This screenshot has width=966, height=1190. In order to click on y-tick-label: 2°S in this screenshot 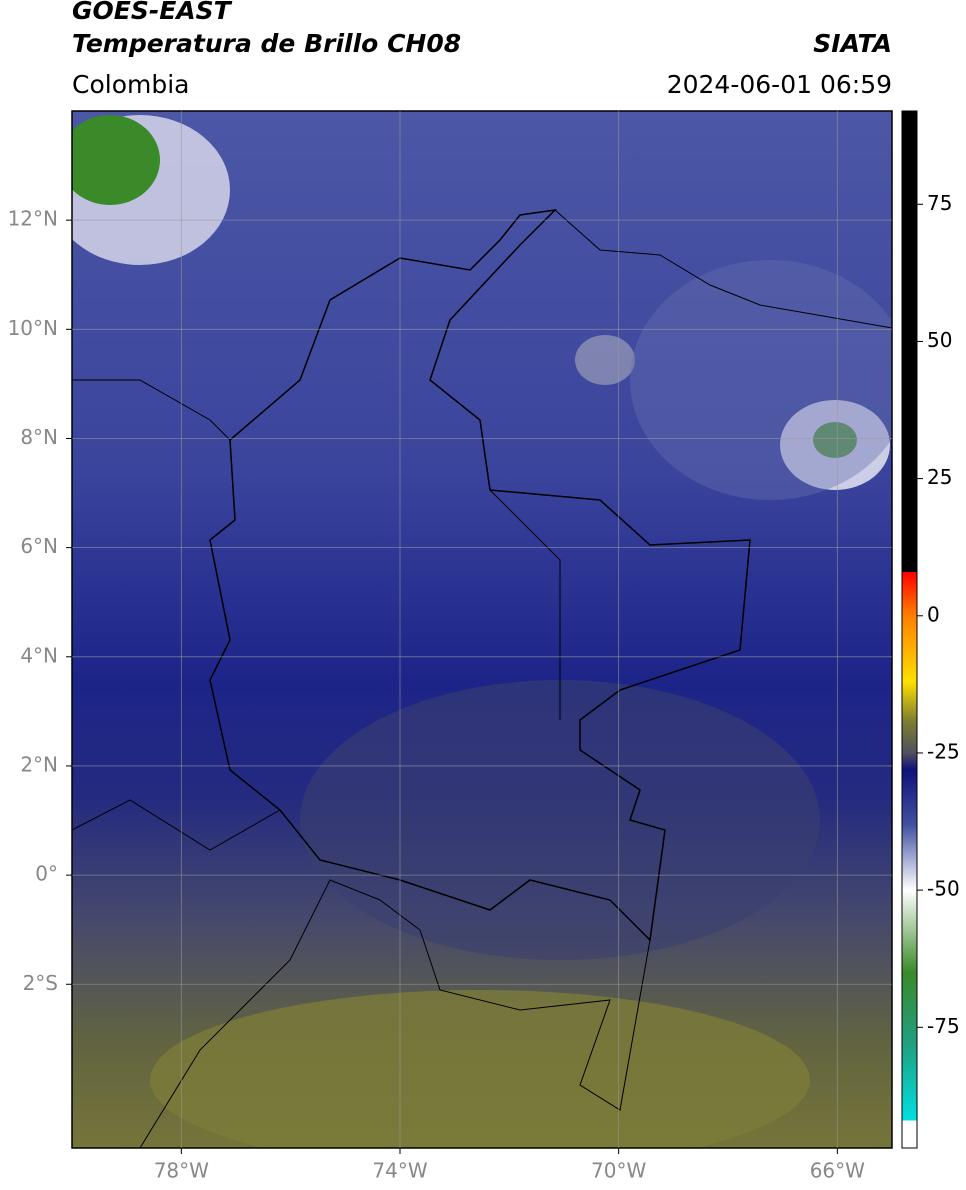, I will do `click(40, 983)`.